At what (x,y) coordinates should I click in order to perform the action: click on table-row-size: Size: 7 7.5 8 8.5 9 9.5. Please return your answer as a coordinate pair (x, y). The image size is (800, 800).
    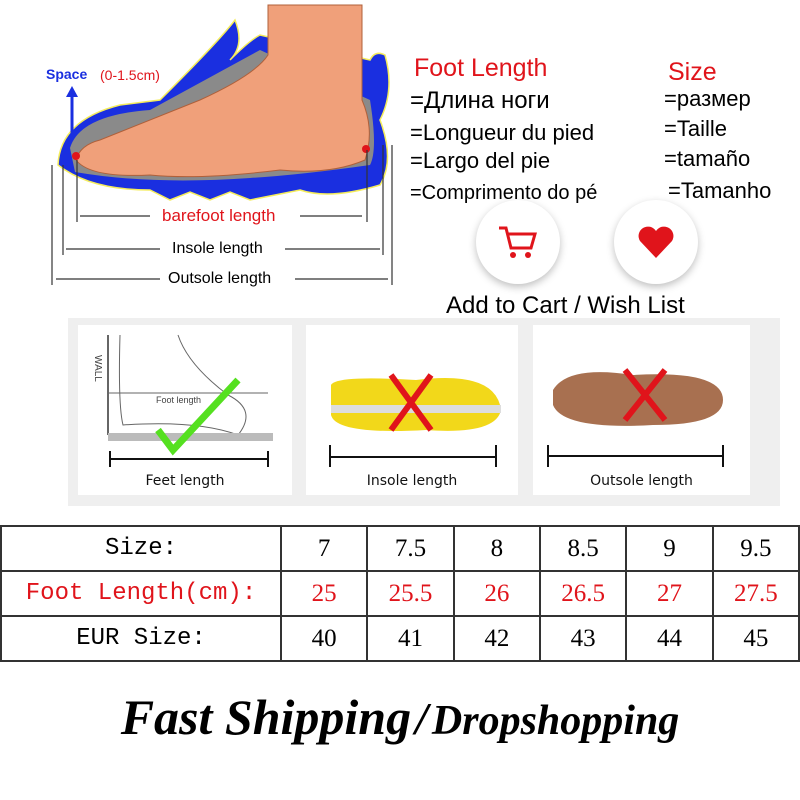
    Looking at the image, I should click on (400, 548).